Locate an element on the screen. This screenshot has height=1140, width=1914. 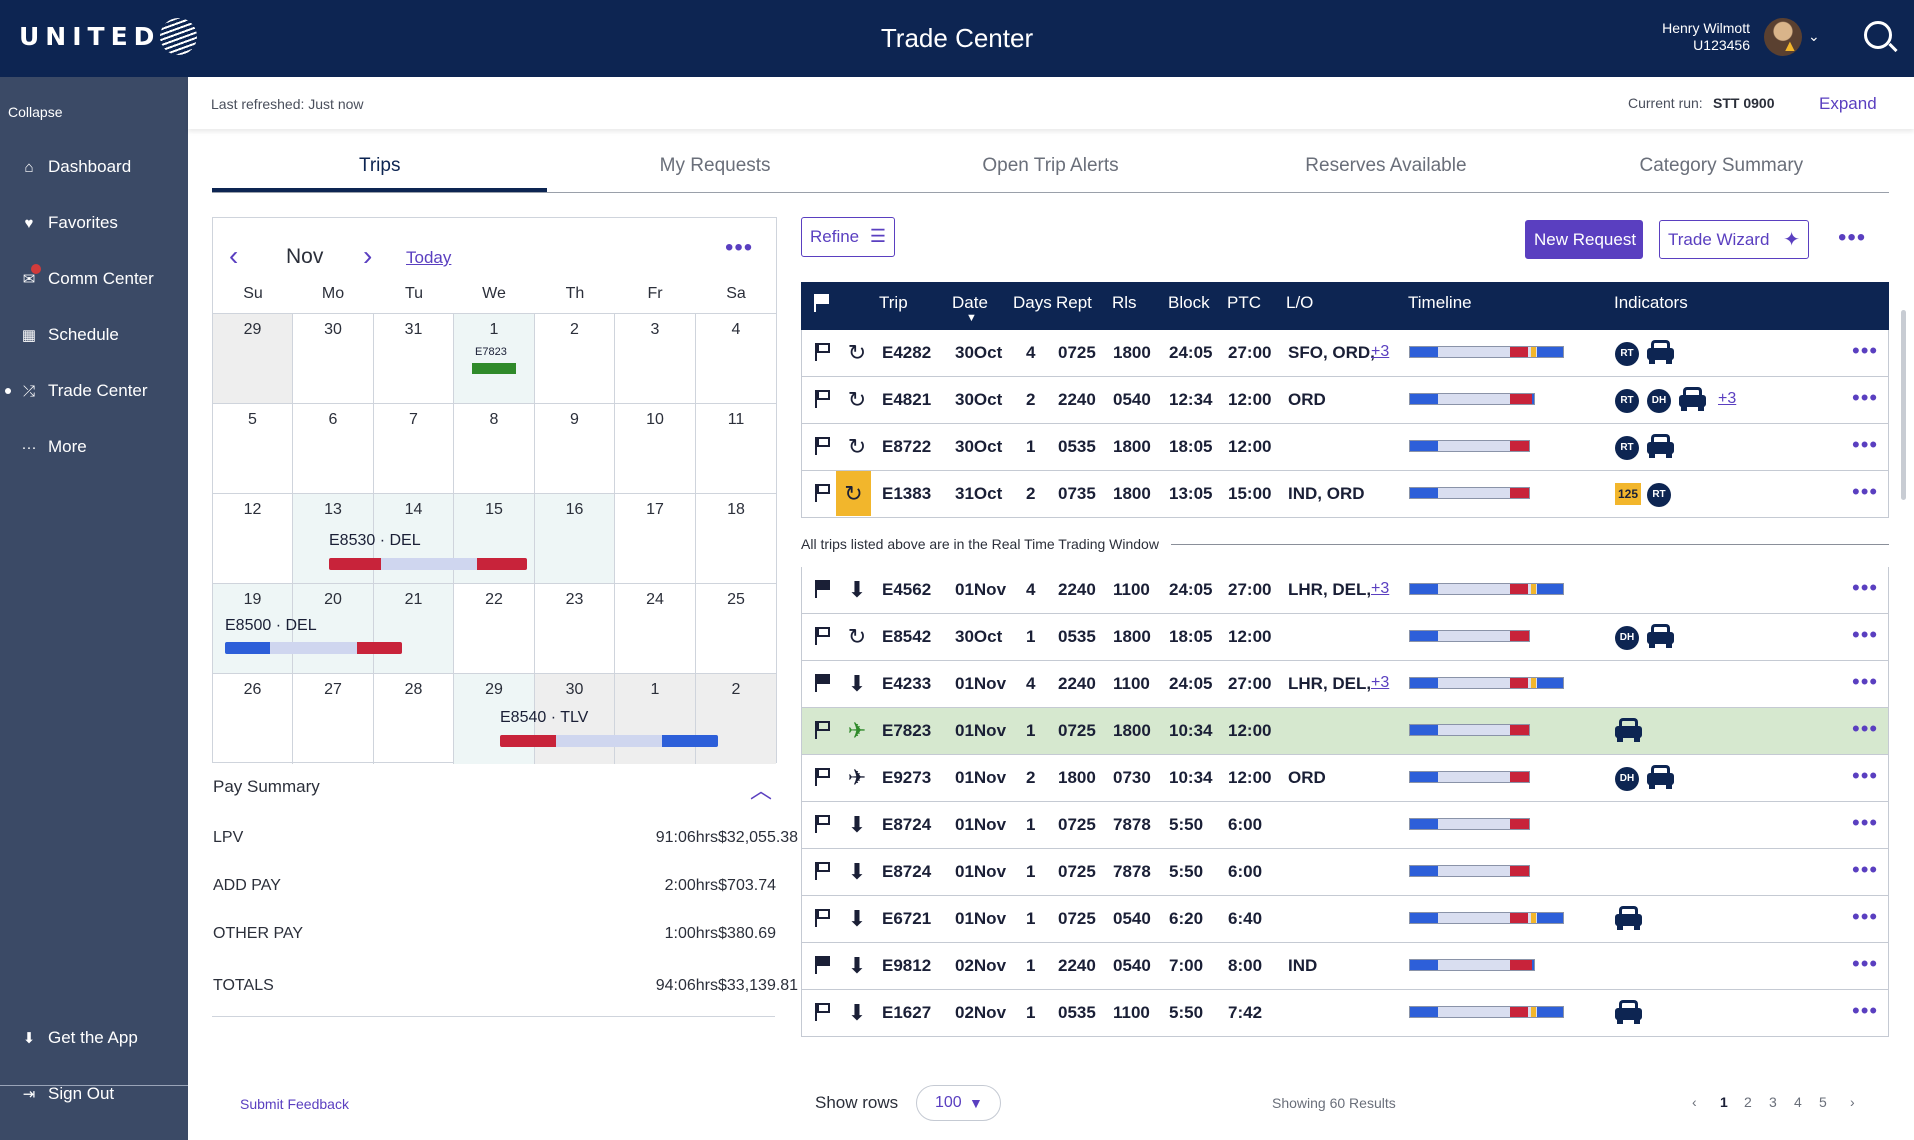
table-row: ✈ E9273 01Nov 2 1800 0730 10:34 12:00 ORD DH ••• is located at coordinates (1345, 778).